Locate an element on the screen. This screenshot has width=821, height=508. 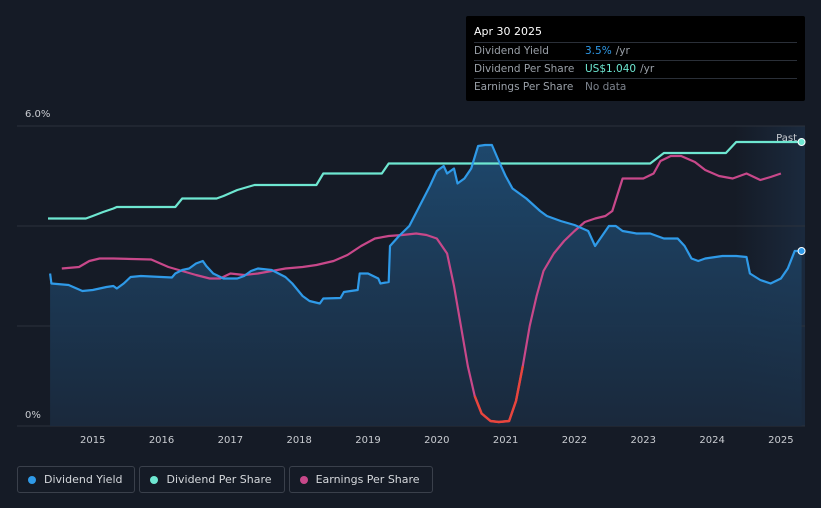
tooltip-row-earnings-per-share: Earnings Per Share No data is located at coordinates (635, 87).